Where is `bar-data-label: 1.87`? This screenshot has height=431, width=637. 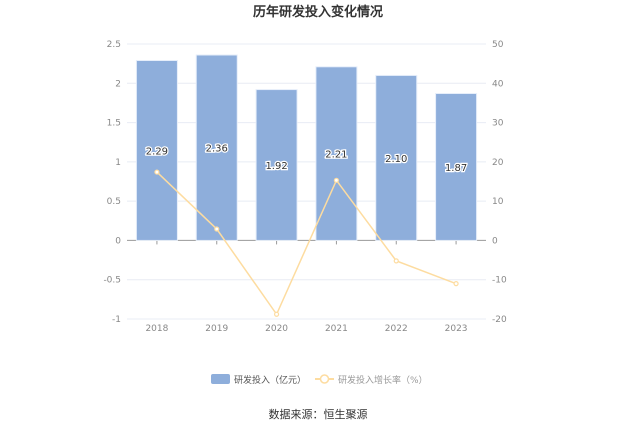
bar-data-label: 1.87 is located at coordinates (456, 168).